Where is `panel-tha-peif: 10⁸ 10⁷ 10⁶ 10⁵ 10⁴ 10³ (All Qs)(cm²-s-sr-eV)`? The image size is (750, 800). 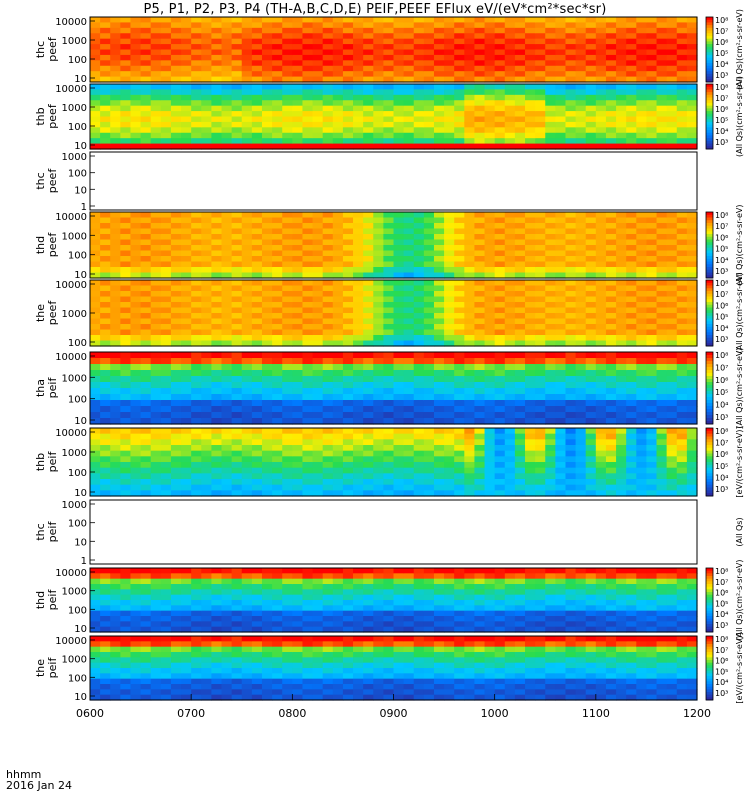 panel-tha-peif: 10⁸ 10⁷ 10⁶ 10⁵ 10⁴ 10³ (All Qs)(cm²-s-sr-eV) is located at coordinates (417, 388).